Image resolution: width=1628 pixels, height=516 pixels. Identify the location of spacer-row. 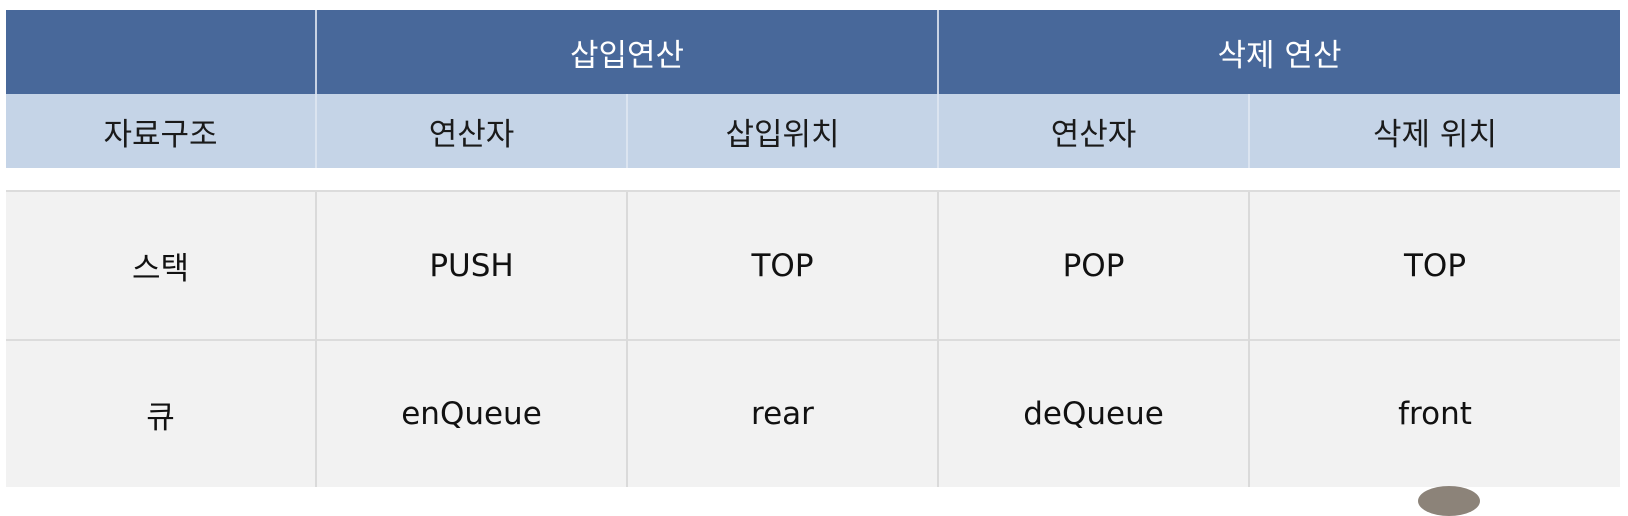
(813, 179).